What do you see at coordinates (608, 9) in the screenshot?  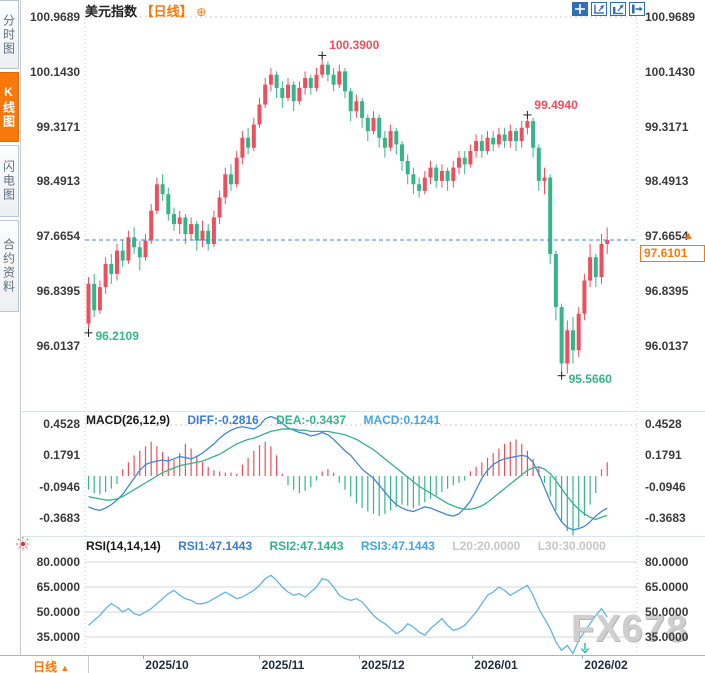 I see `toolbar` at bounding box center [608, 9].